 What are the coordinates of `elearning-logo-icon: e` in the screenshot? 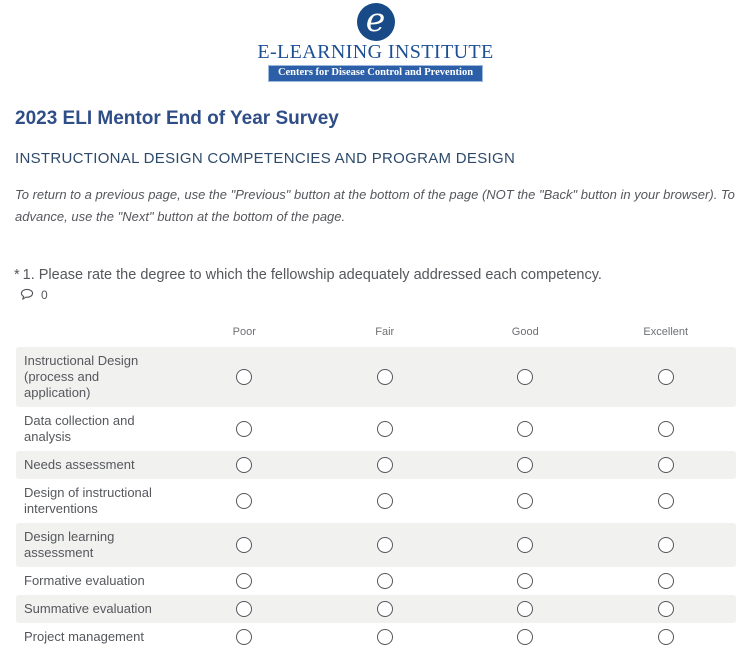 It's located at (375, 20).